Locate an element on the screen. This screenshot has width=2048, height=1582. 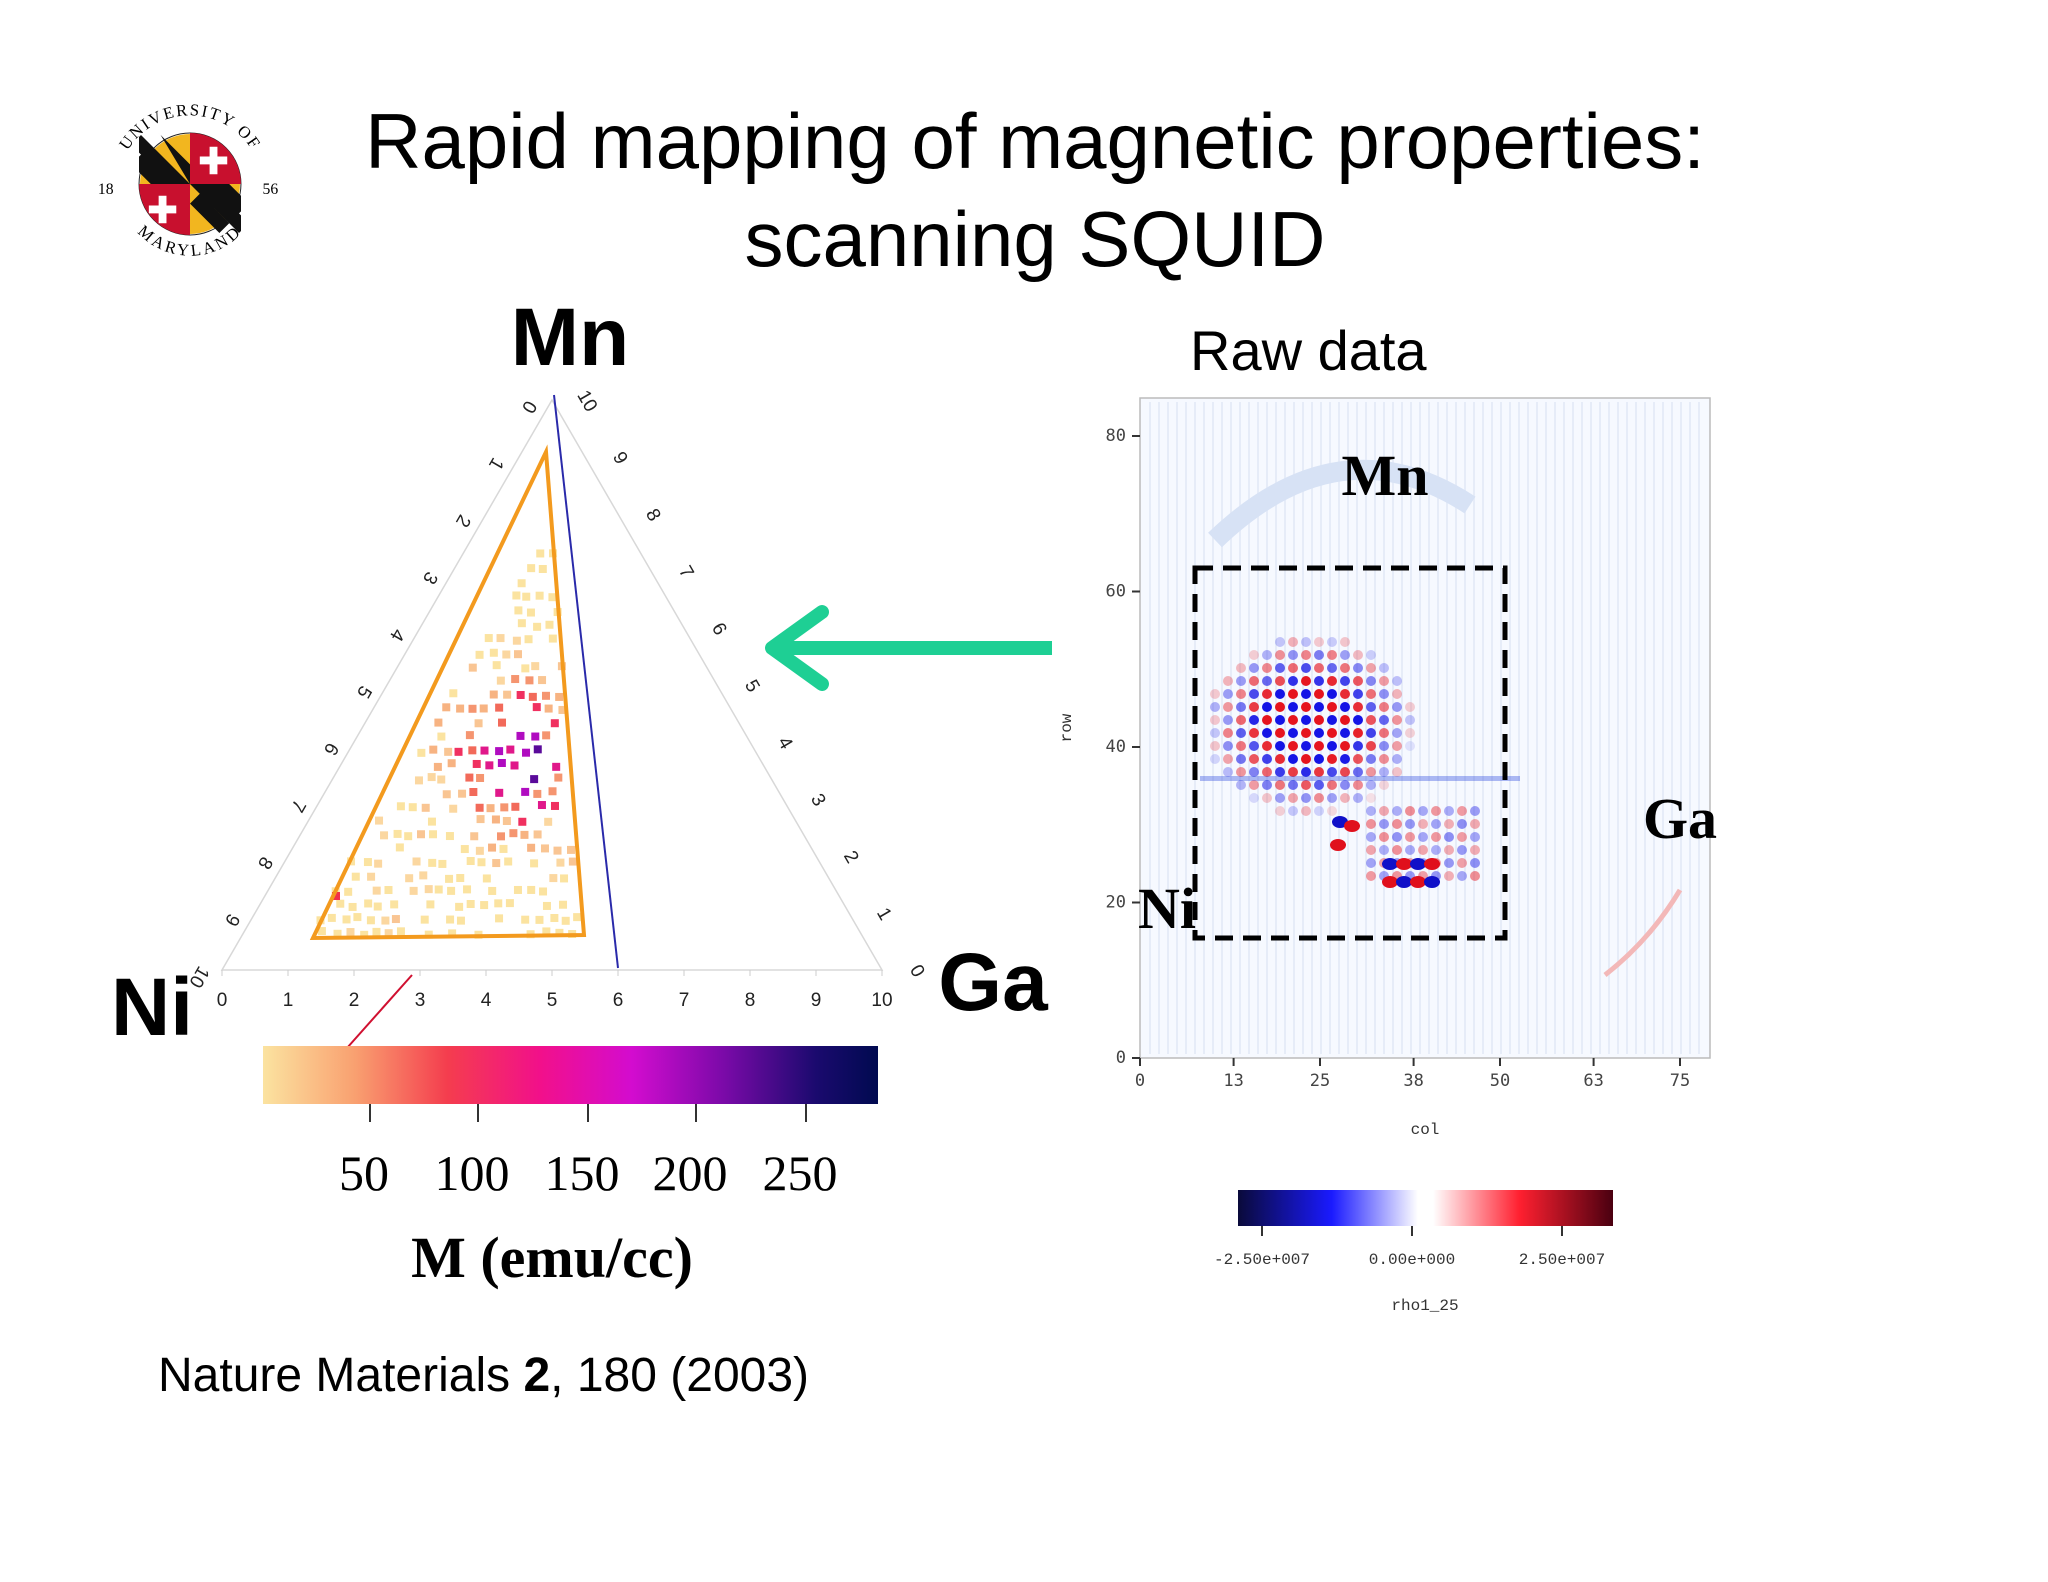
raw-y-tick: 40 is located at coordinates (1116, 747).